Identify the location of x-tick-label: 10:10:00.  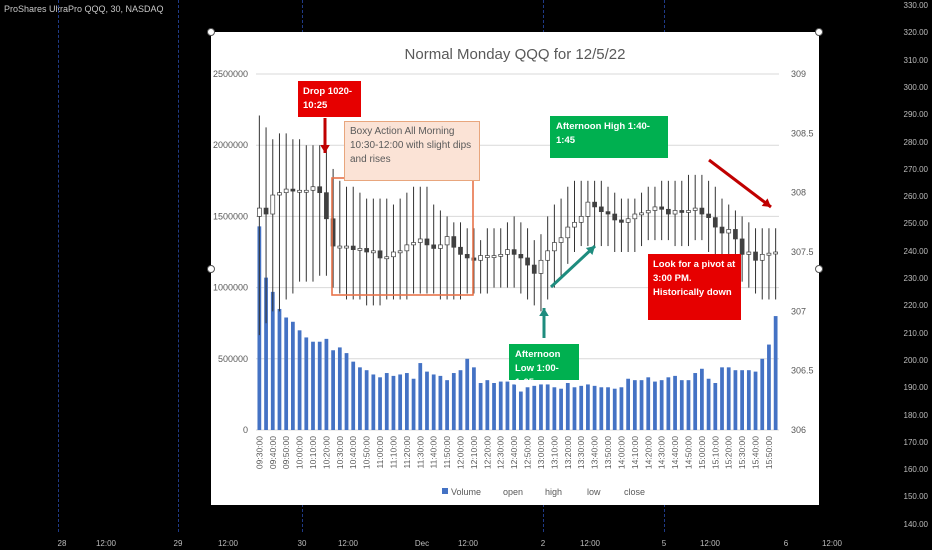
(313, 452).